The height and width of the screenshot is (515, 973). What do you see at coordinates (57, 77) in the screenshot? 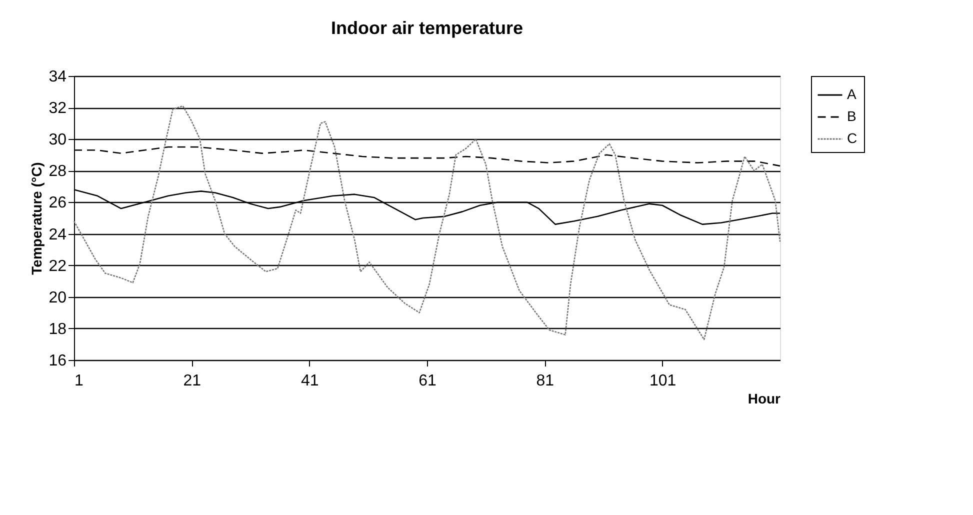
I see `y-tick-label: 34` at bounding box center [57, 77].